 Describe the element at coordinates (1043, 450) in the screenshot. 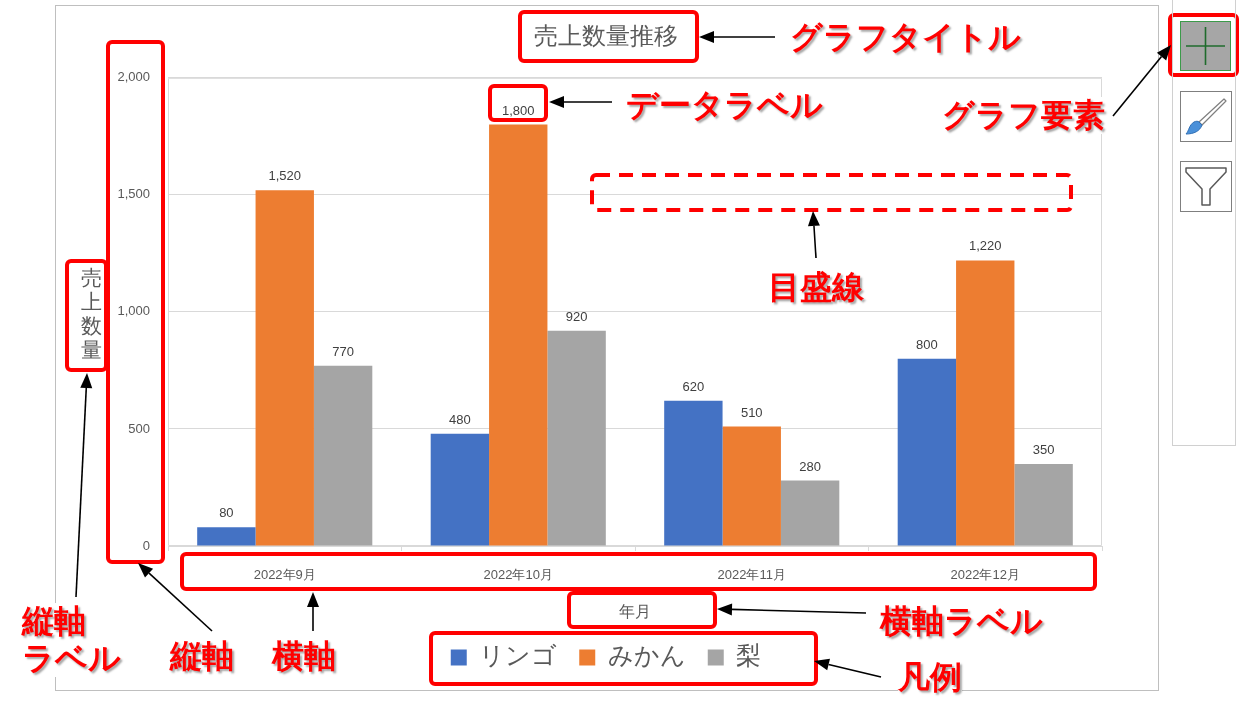

I see `data-label: 350` at that location.